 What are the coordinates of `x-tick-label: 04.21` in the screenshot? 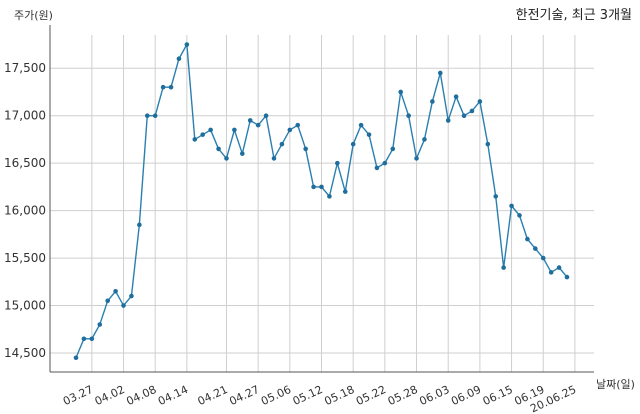 It's located at (213, 395).